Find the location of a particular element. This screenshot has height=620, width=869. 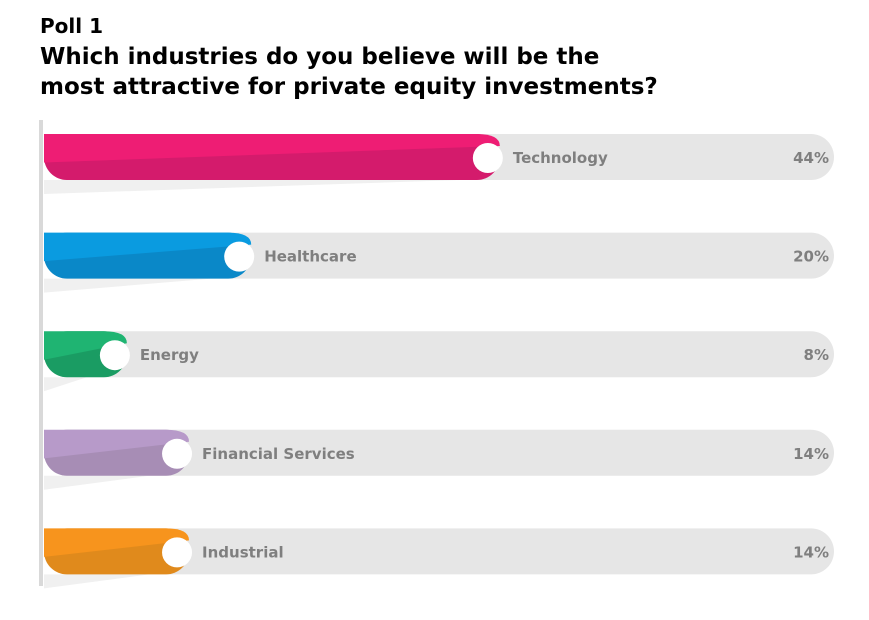

axis-line is located at coordinates (41, 353).